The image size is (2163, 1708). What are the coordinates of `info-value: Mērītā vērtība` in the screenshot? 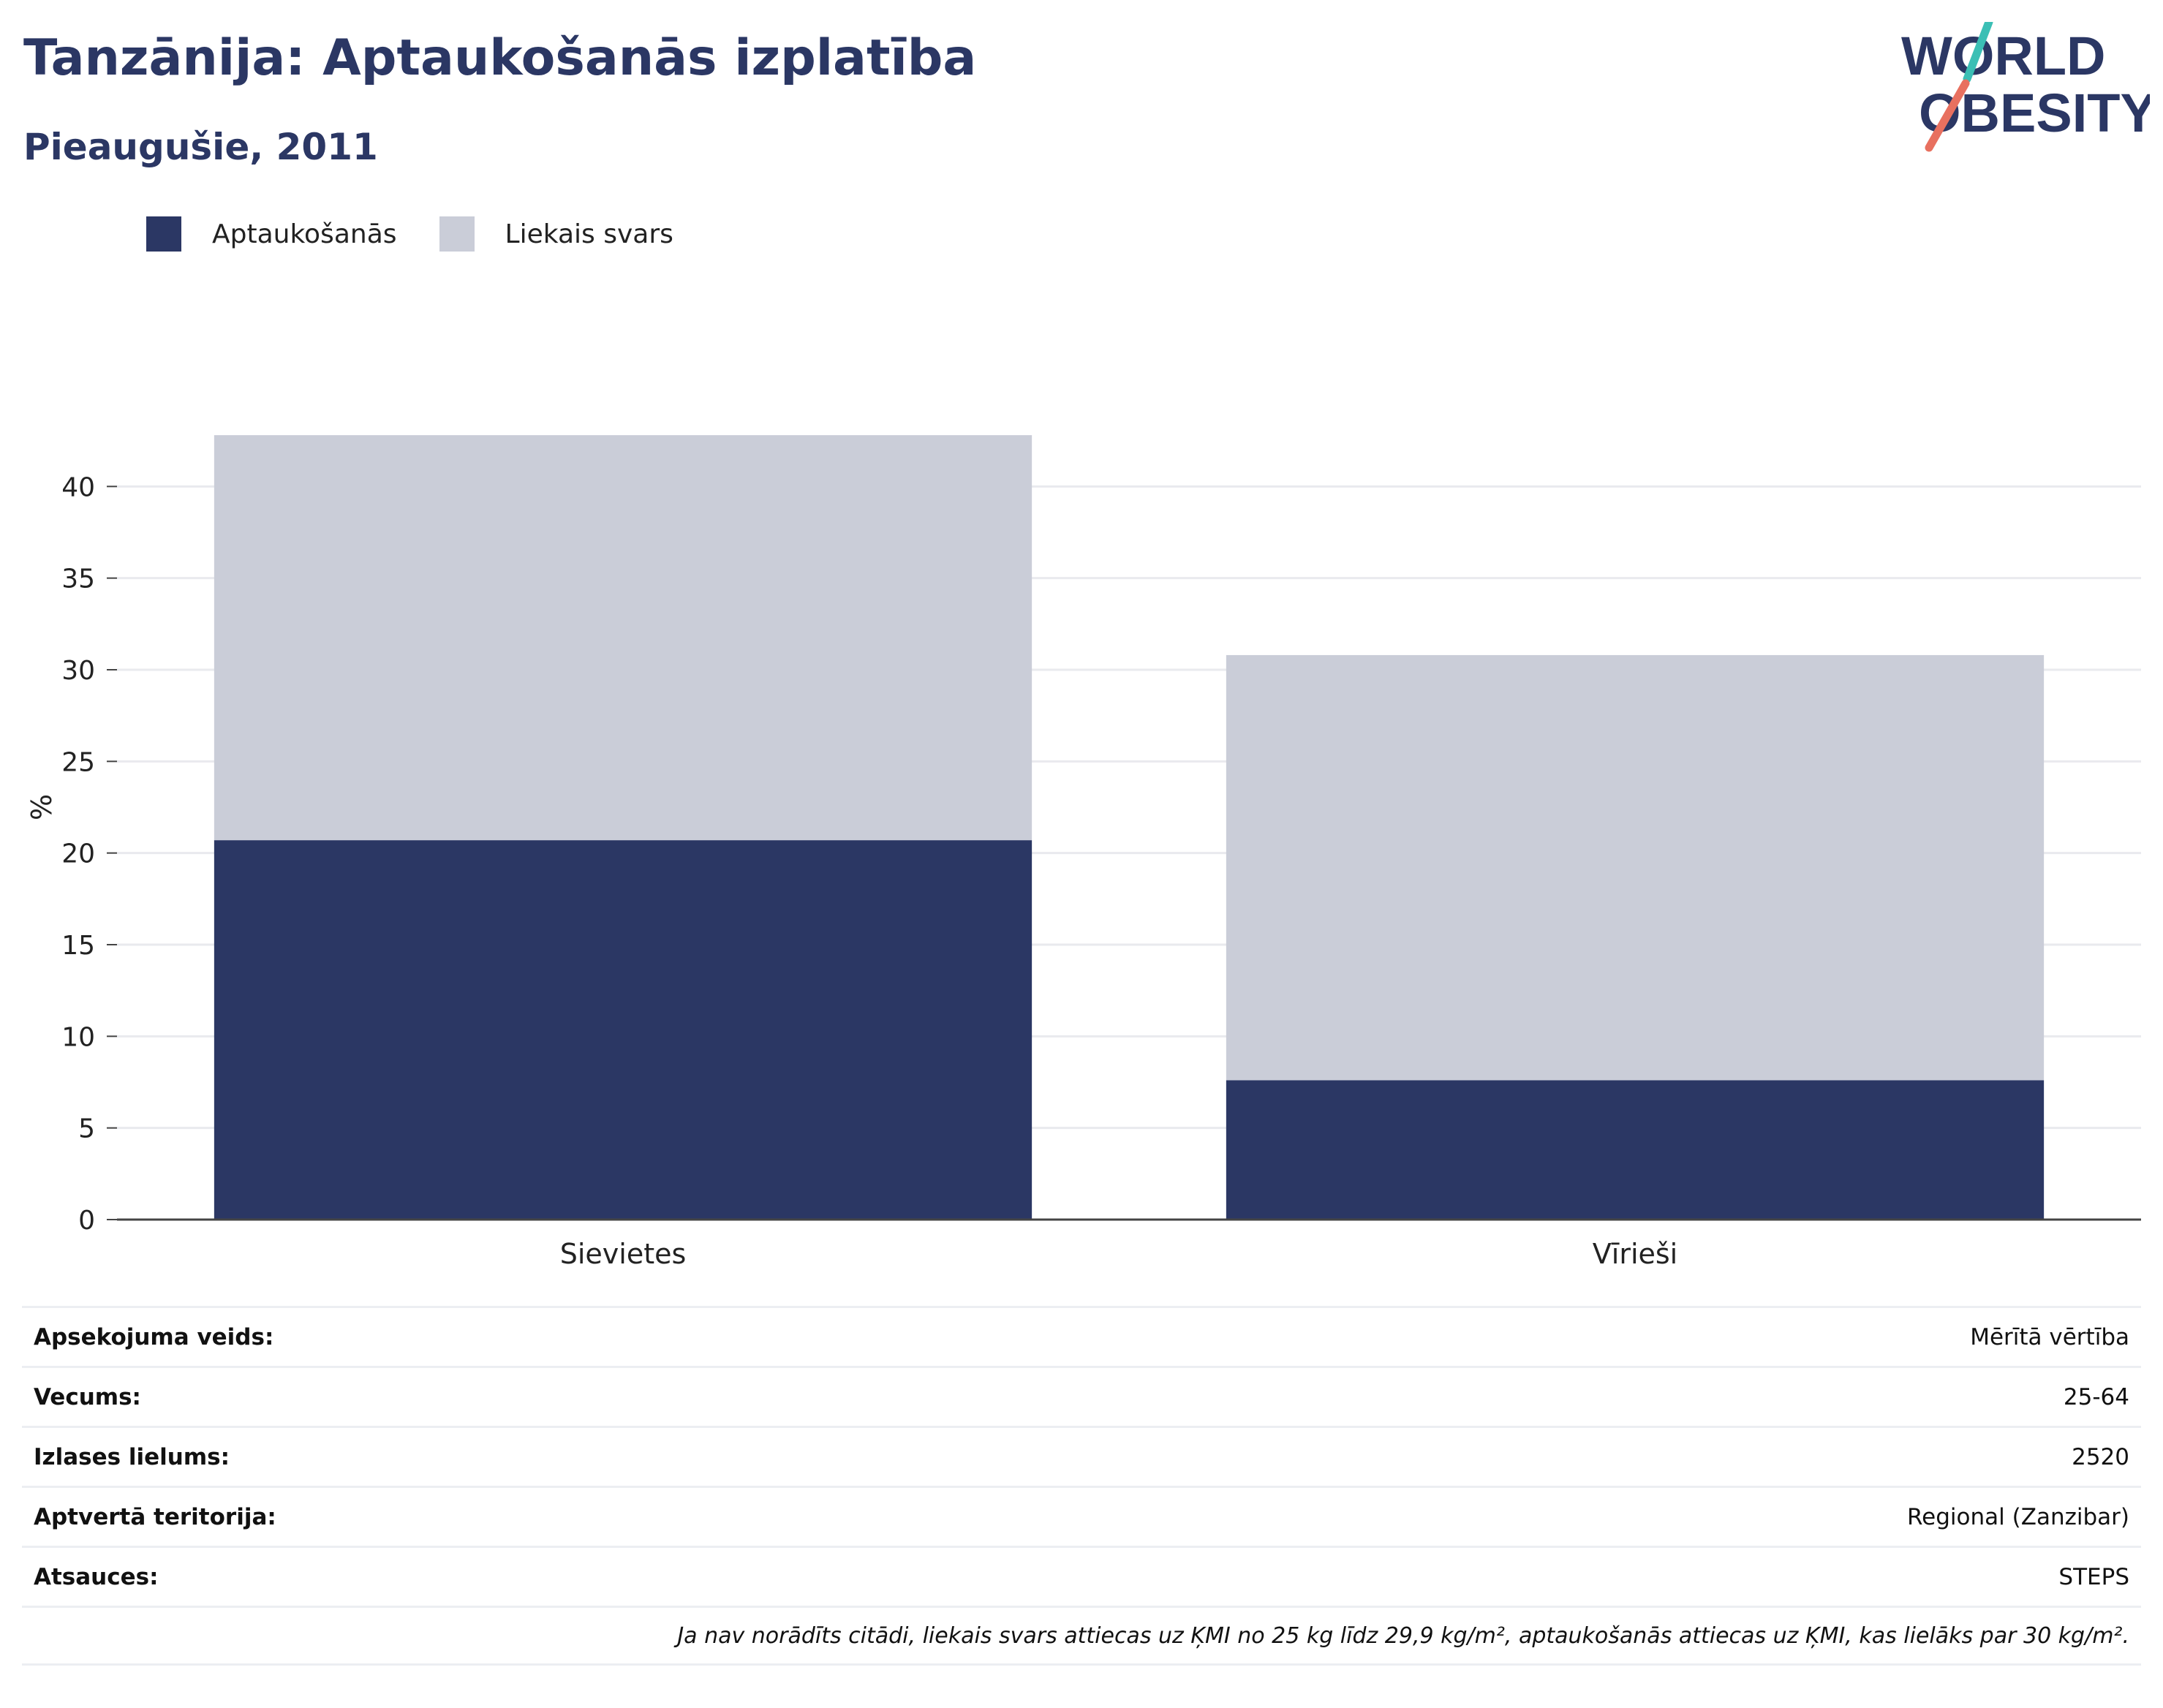 It's located at (2050, 1336).